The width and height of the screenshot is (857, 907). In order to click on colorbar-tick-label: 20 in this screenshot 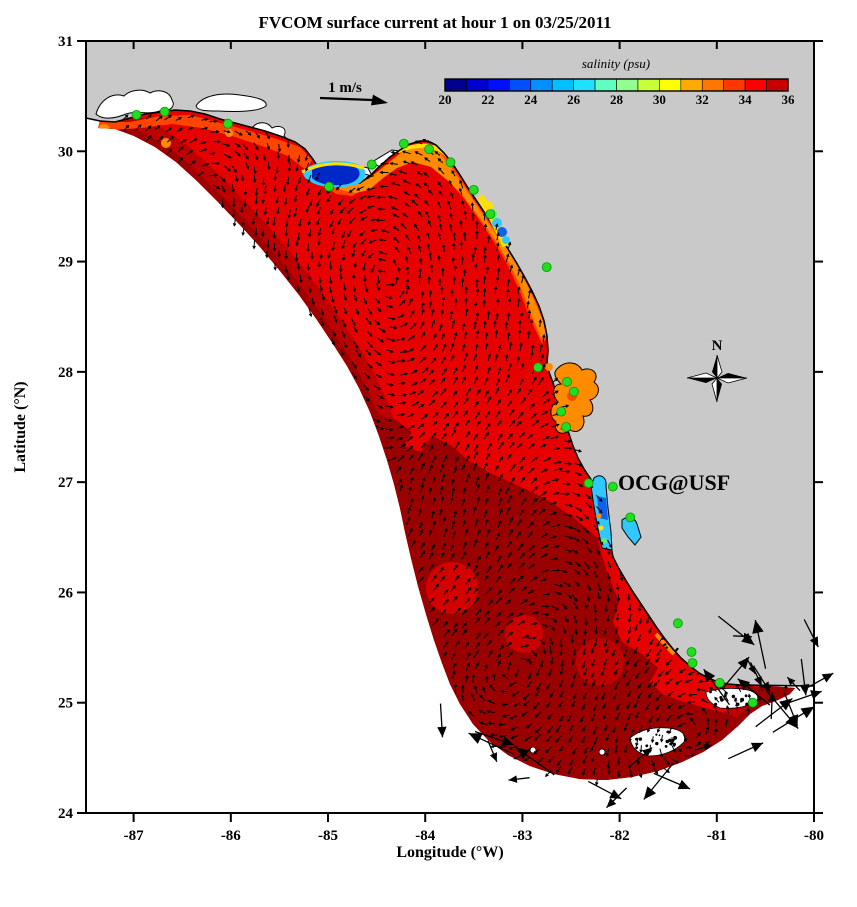, I will do `click(445, 99)`.